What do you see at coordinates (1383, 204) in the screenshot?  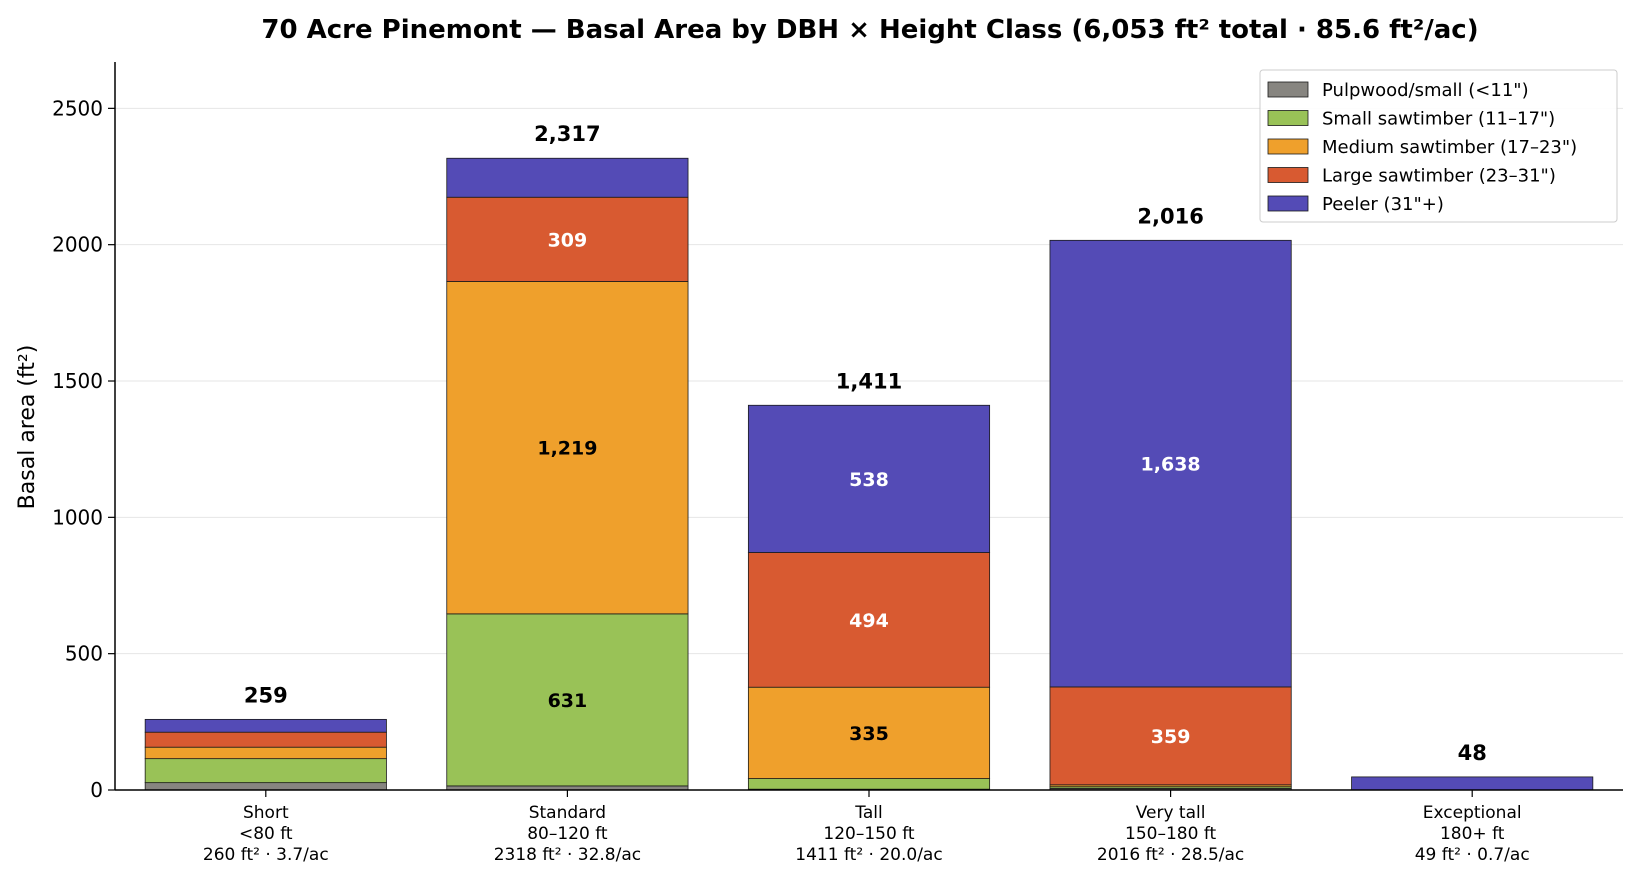 I see `legend-label-4: Peeler (31"+)` at bounding box center [1383, 204].